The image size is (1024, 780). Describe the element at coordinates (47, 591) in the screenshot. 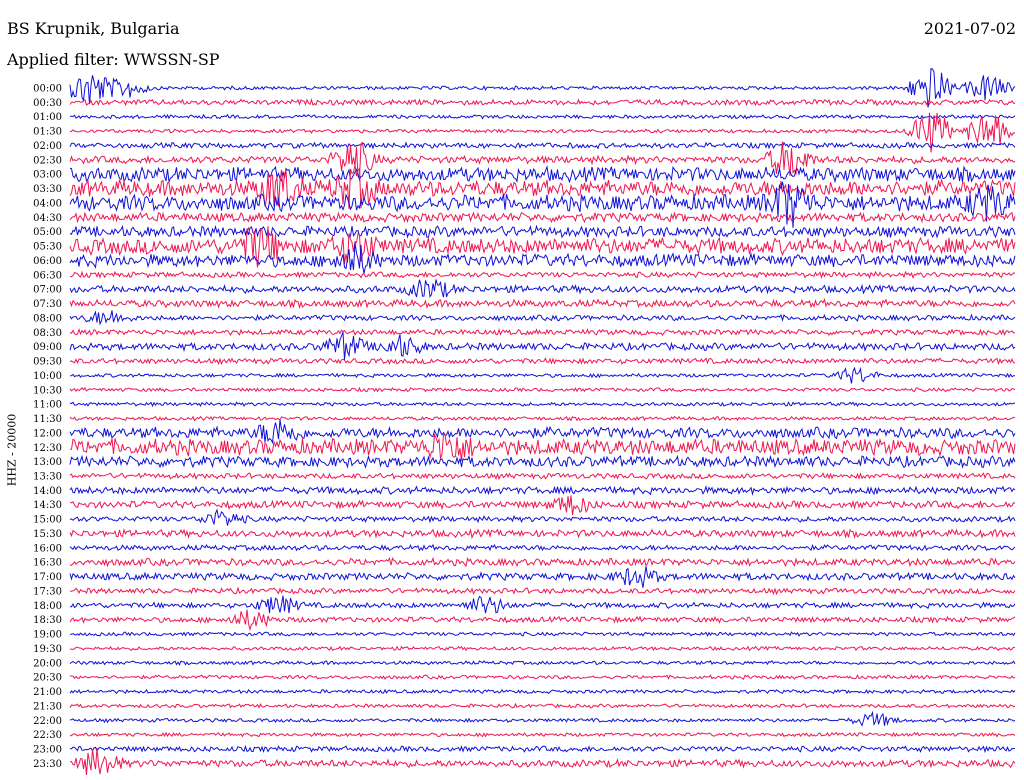

I see `time-tick-label: 17:30` at that location.